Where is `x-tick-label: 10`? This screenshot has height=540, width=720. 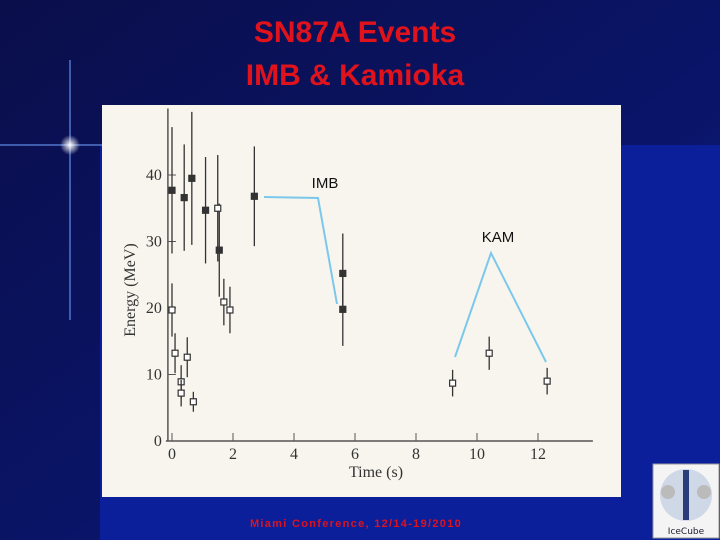 x-tick-label: 10 is located at coordinates (477, 454).